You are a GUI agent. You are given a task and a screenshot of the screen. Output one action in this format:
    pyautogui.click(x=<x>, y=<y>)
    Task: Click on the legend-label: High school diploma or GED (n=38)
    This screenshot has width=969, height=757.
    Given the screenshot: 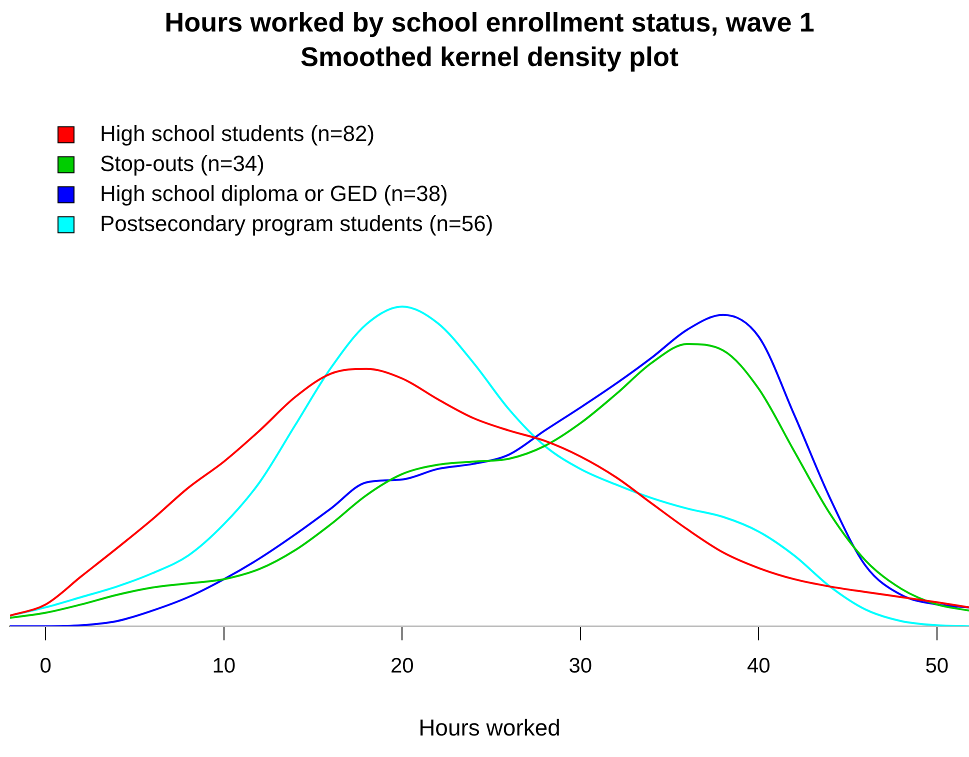 What is the action you would take?
    pyautogui.click(x=274, y=193)
    